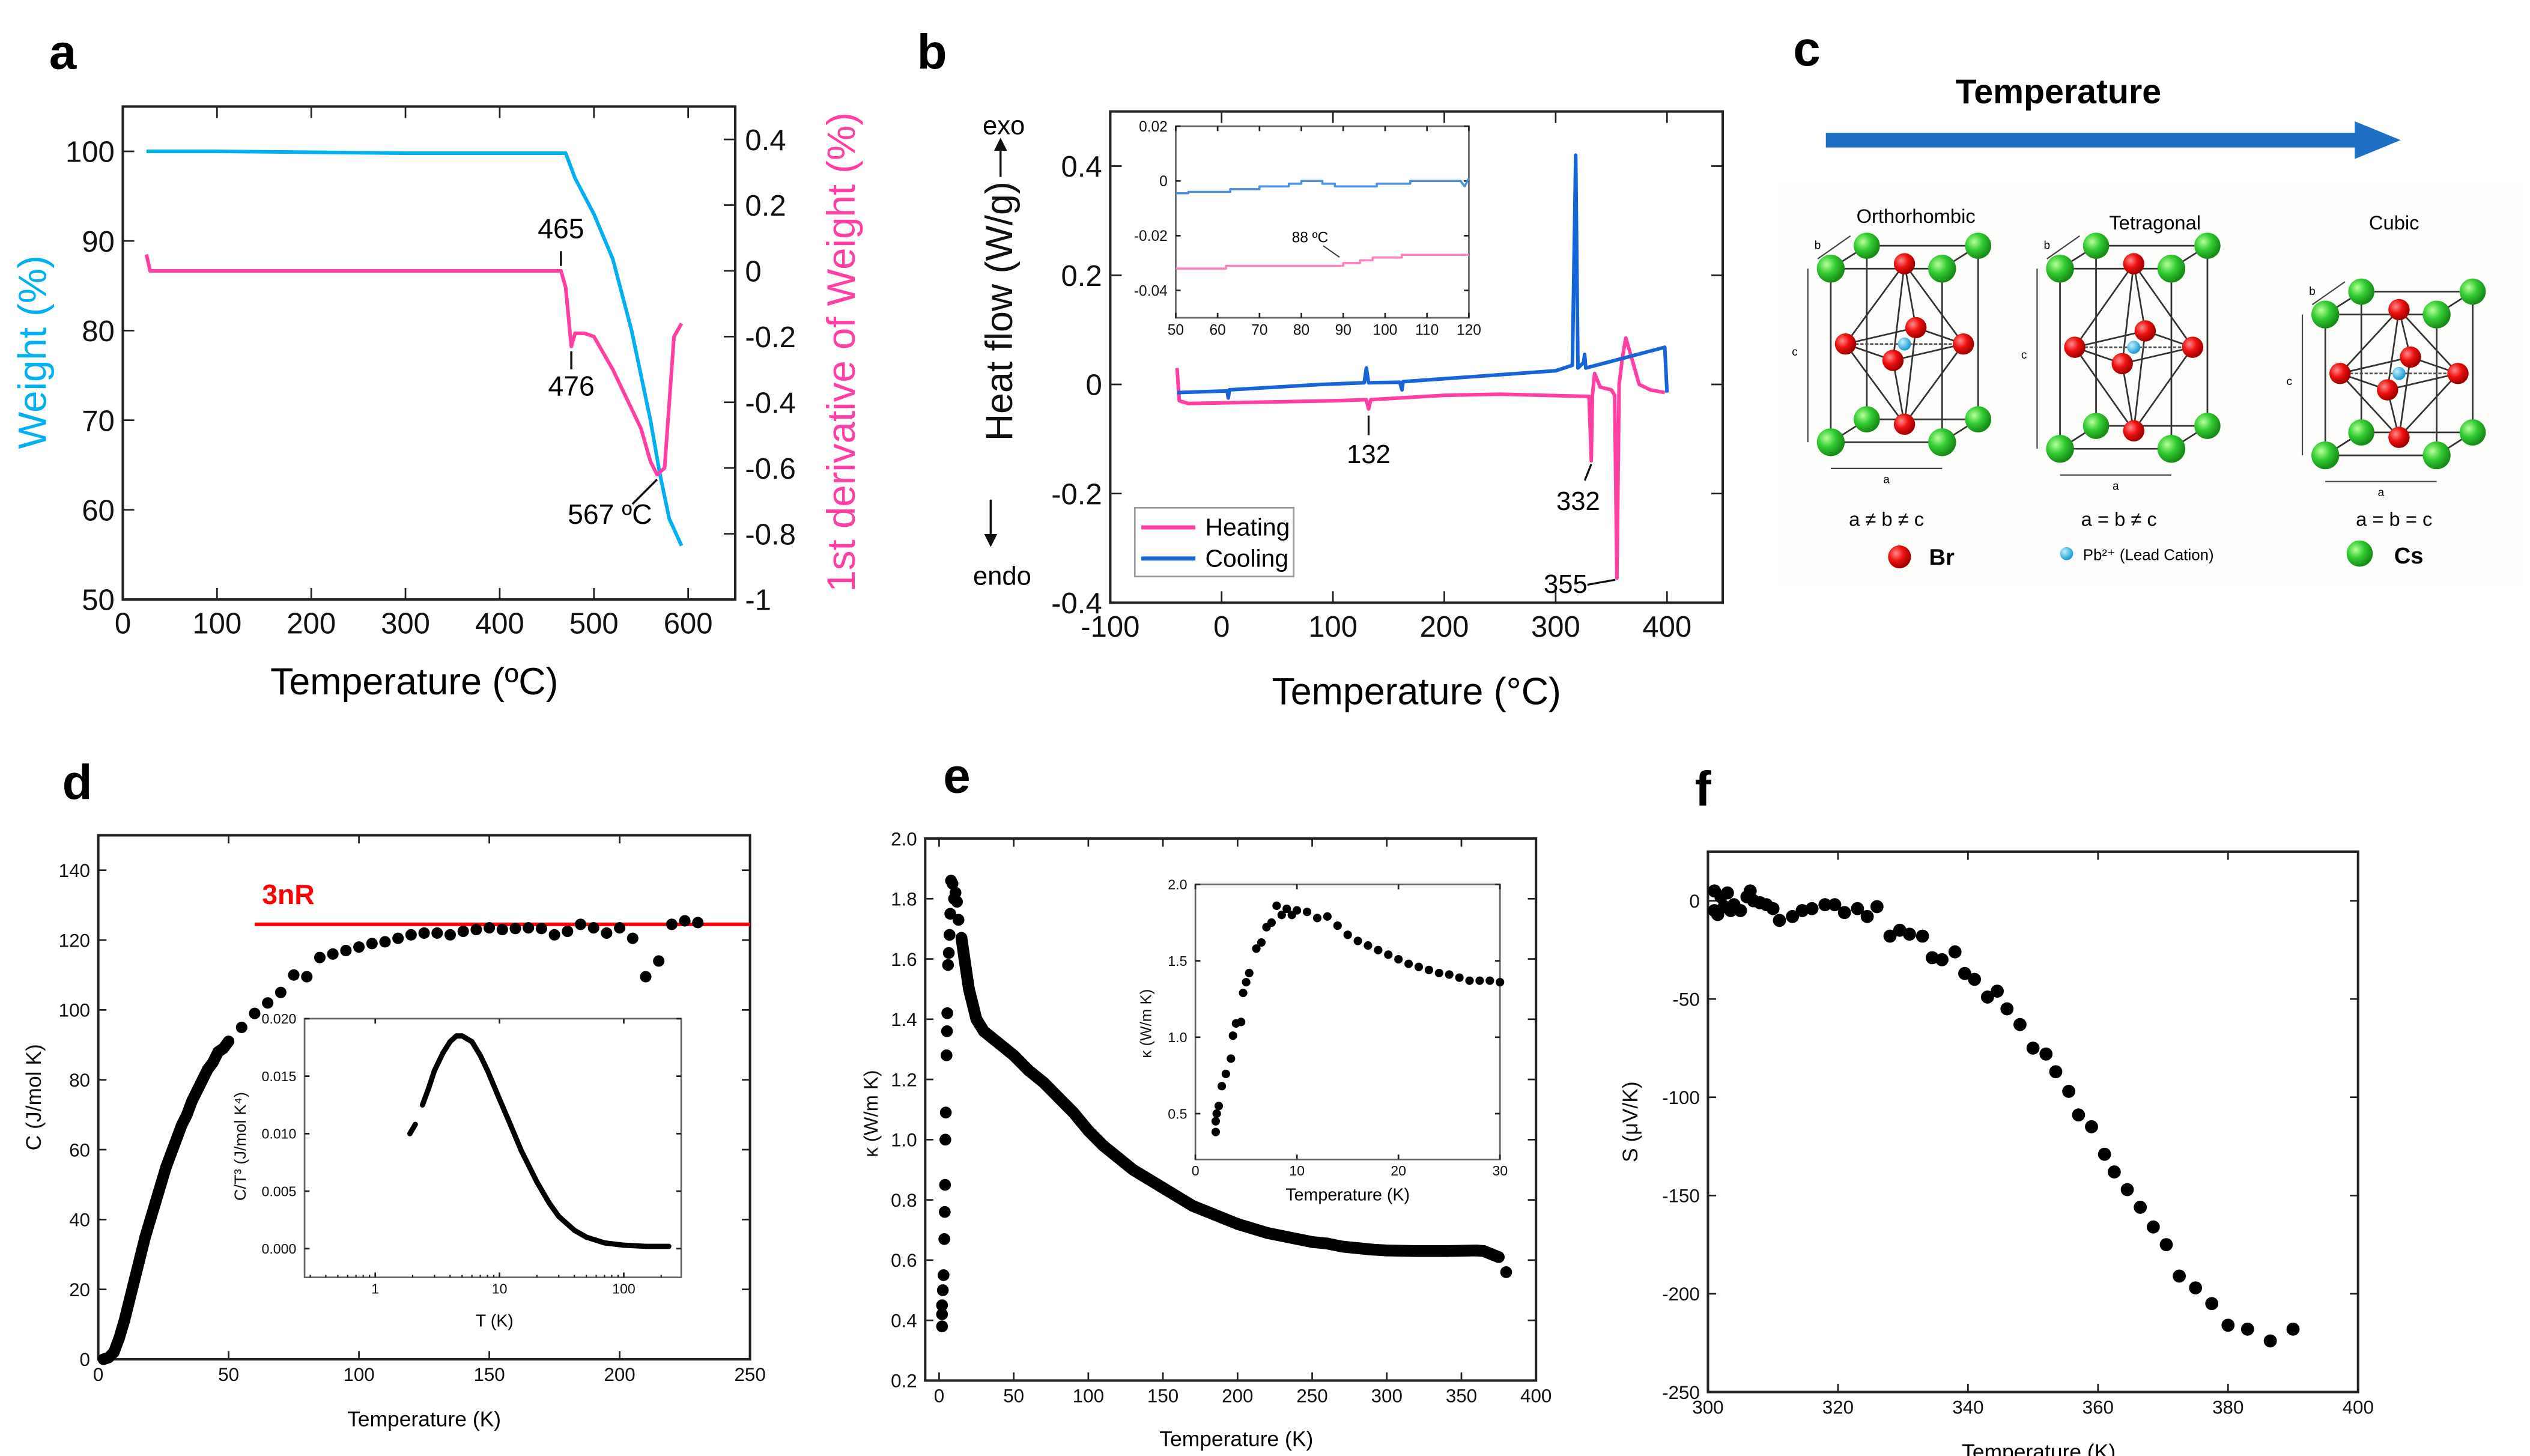 This screenshot has width=2530, height=1456. What do you see at coordinates (1588, 473) in the screenshot?
I see `b-annotation-leader` at bounding box center [1588, 473].